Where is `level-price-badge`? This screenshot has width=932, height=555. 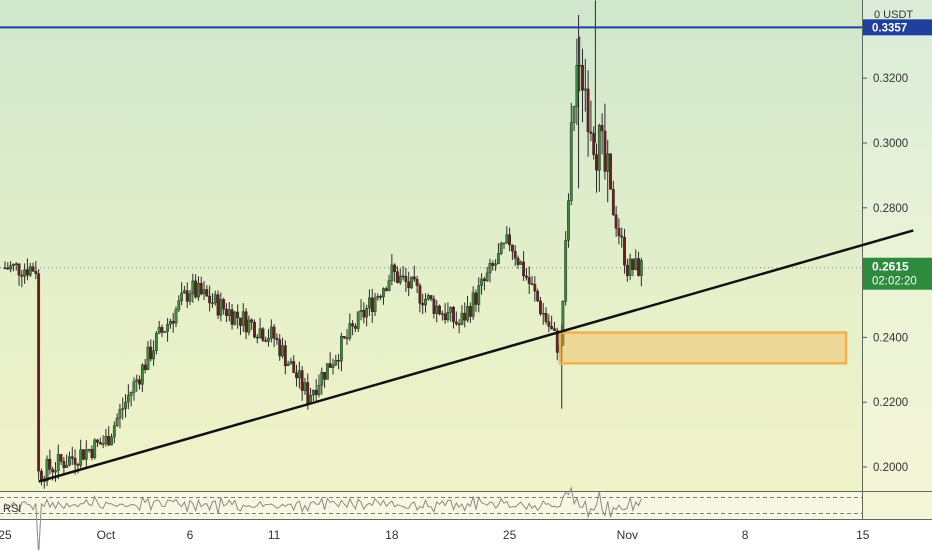
level-price-badge is located at coordinates (897, 27).